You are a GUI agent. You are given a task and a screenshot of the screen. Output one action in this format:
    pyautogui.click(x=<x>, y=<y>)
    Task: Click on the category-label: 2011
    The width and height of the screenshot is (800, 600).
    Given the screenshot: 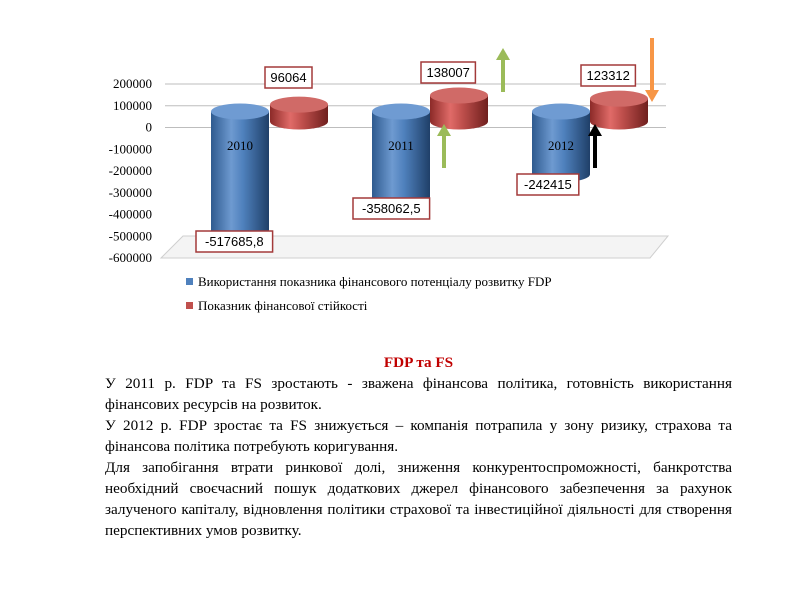 What is the action you would take?
    pyautogui.click(x=401, y=145)
    